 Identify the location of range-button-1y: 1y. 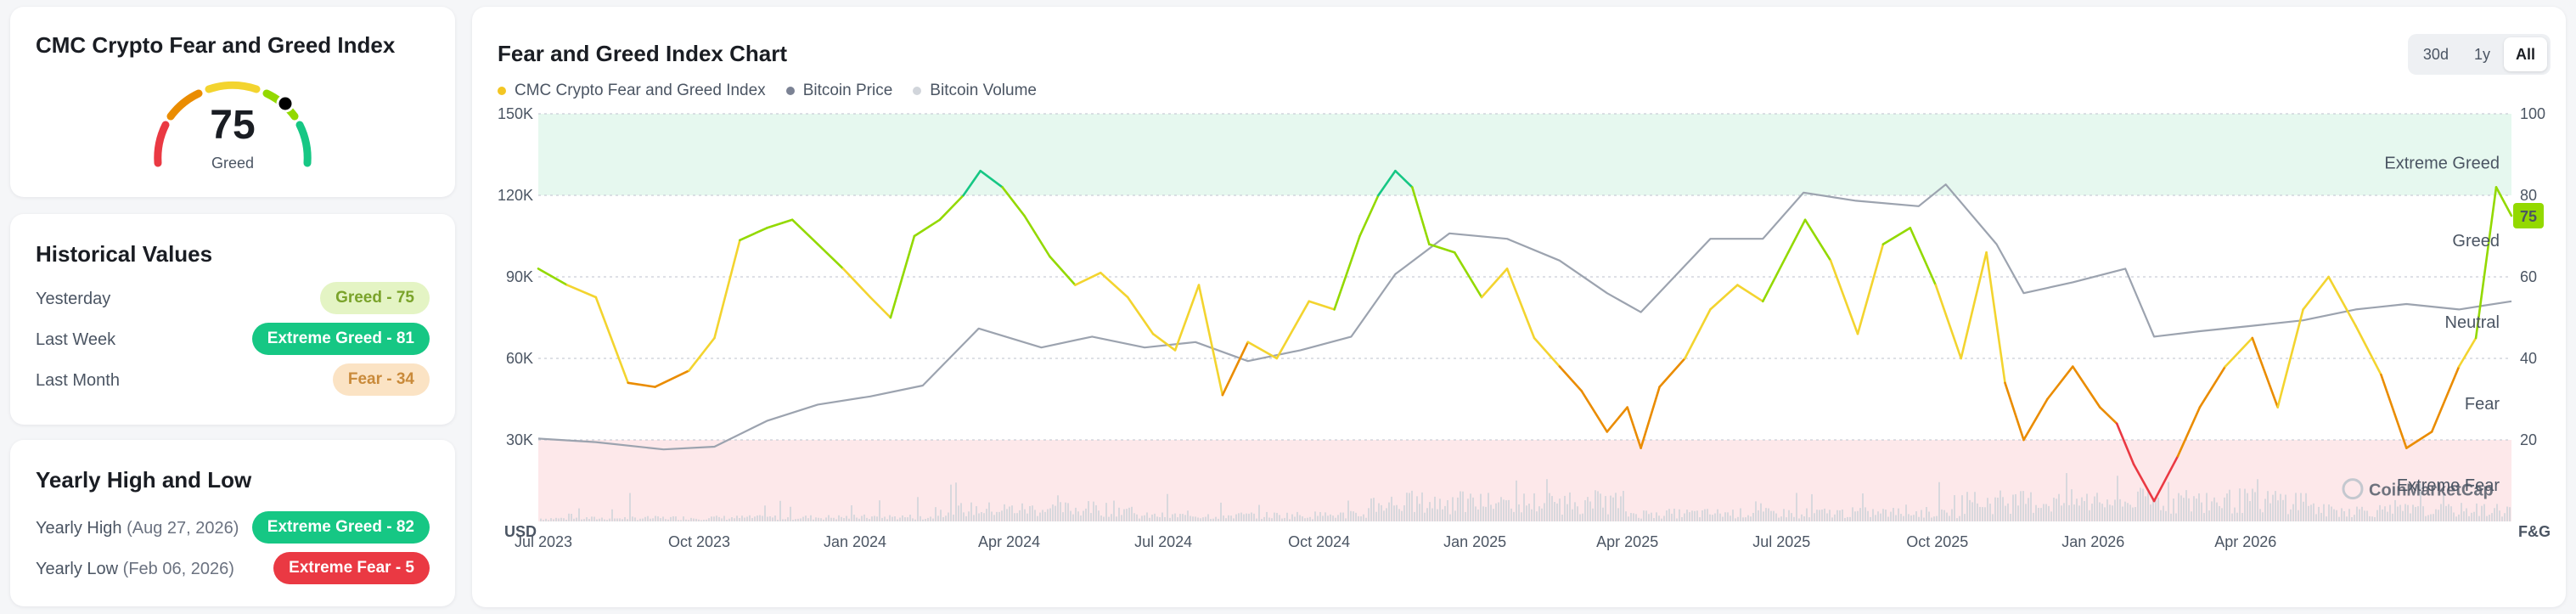
(2481, 55).